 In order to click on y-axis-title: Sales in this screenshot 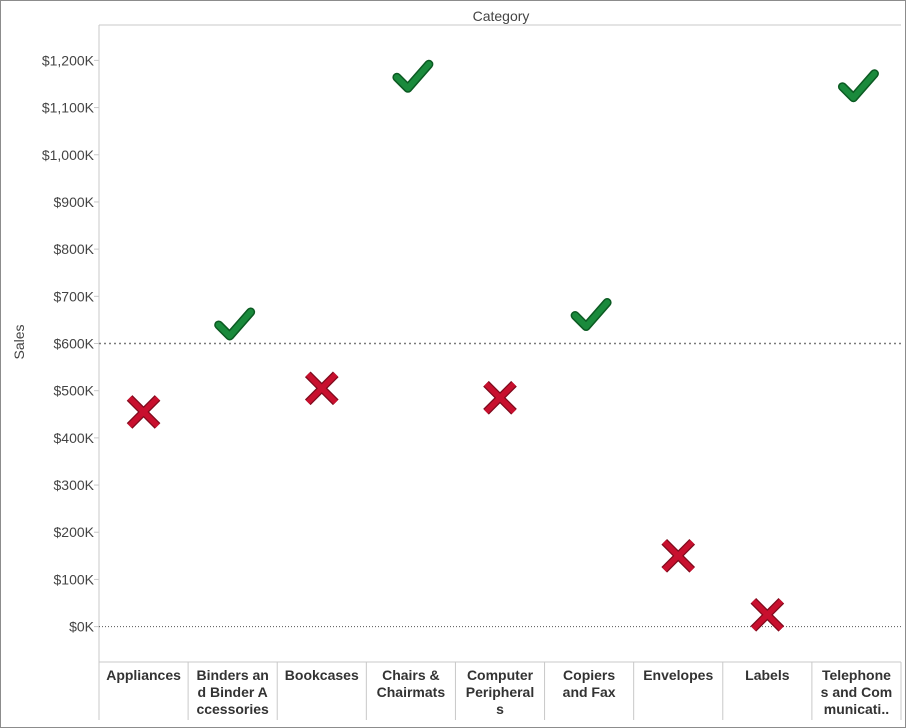, I will do `click(19, 341)`.